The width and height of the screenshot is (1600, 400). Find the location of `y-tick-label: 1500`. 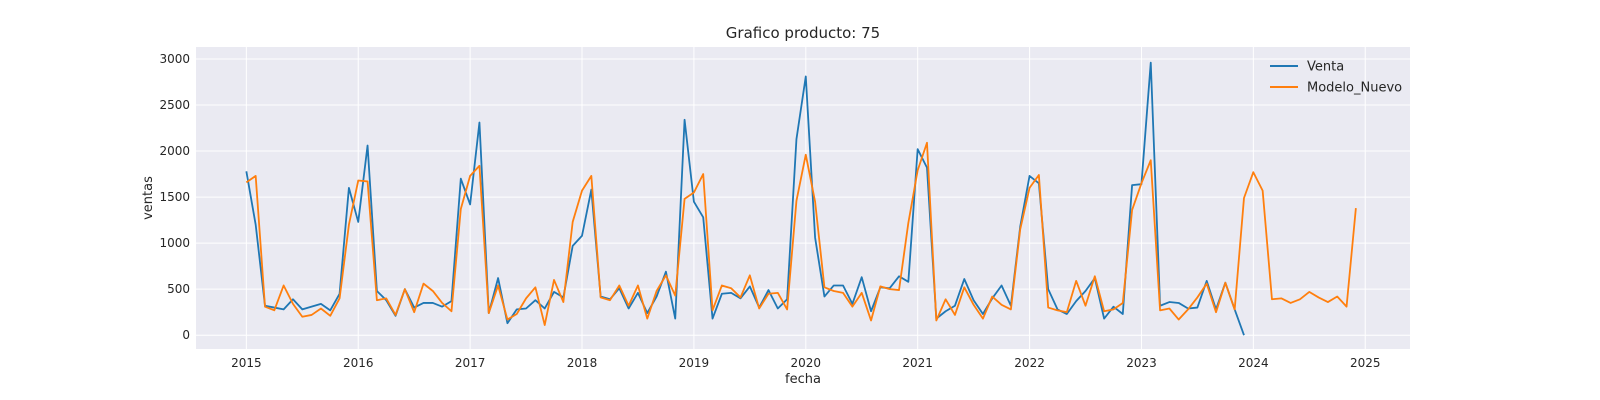

y-tick-label: 1500 is located at coordinates (174, 197).